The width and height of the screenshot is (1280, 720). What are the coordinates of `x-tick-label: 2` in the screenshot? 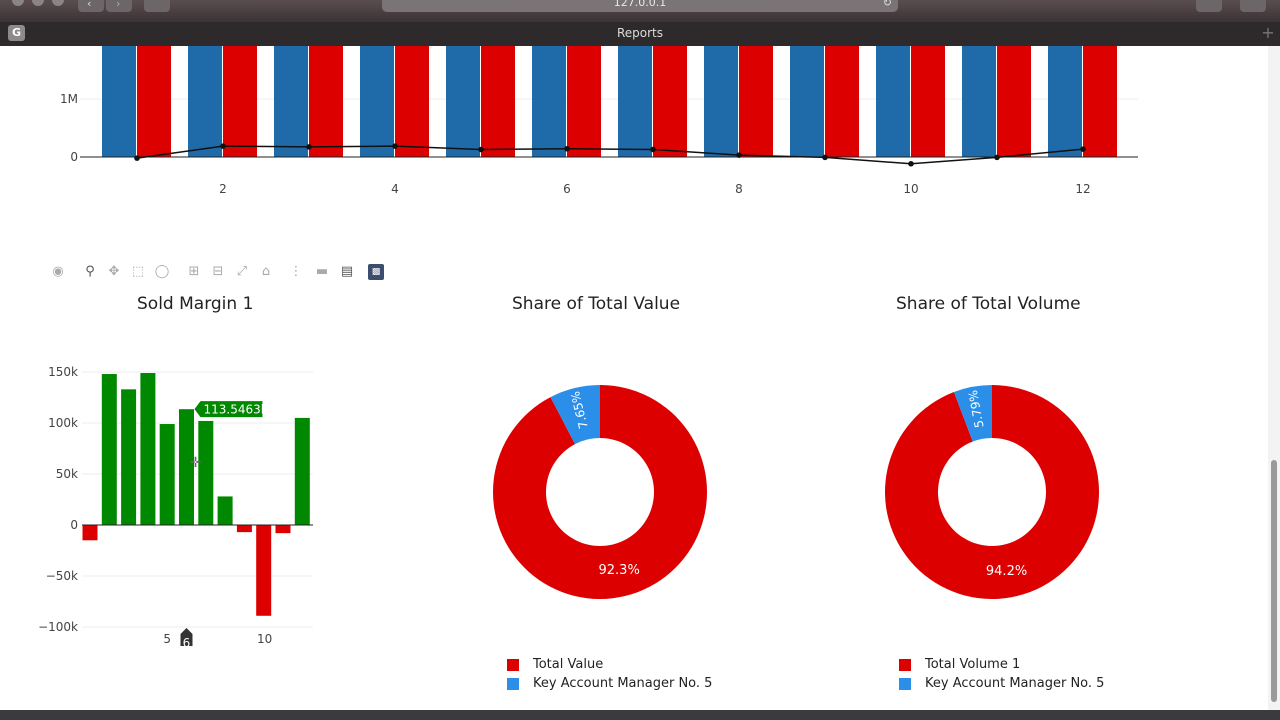 It's located at (223, 189).